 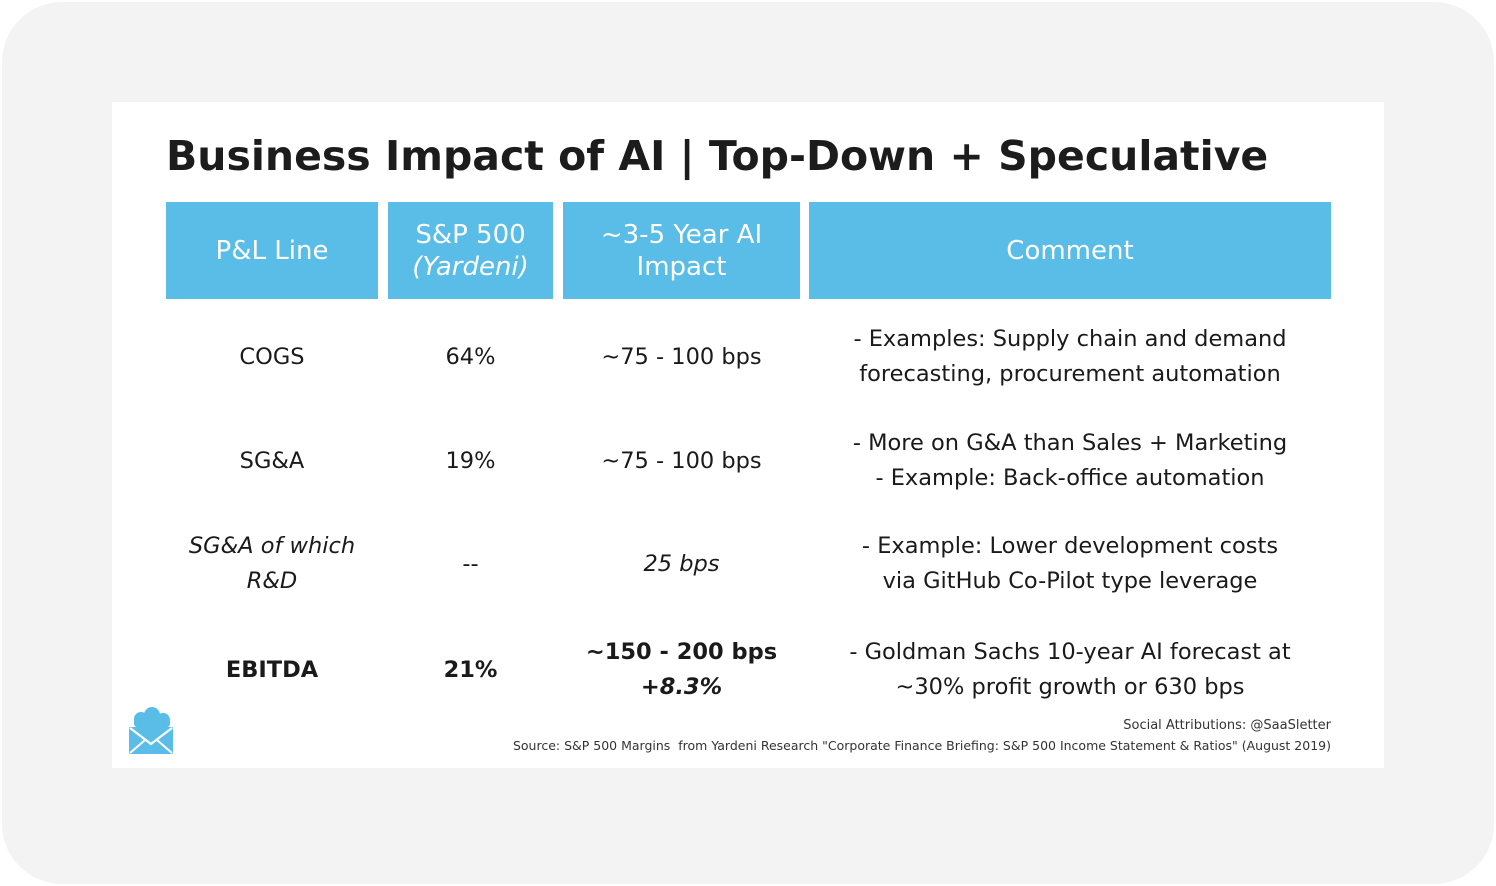 I want to click on social-attribution: Social Attributions: @SaaSletter, so click(x=1227, y=725).